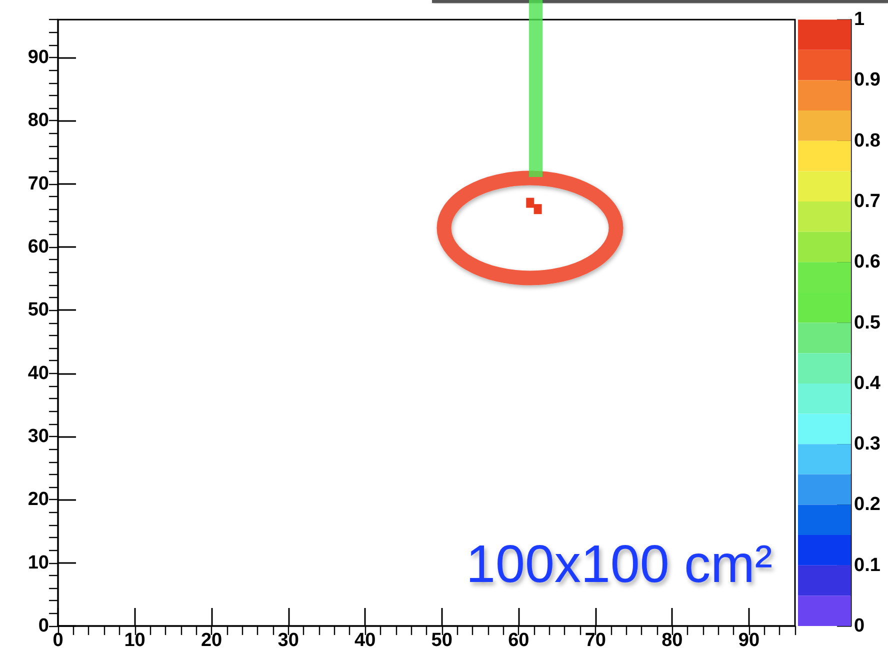  Describe the element at coordinates (867, 383) in the screenshot. I see `color-bar-label: 0.4` at that location.